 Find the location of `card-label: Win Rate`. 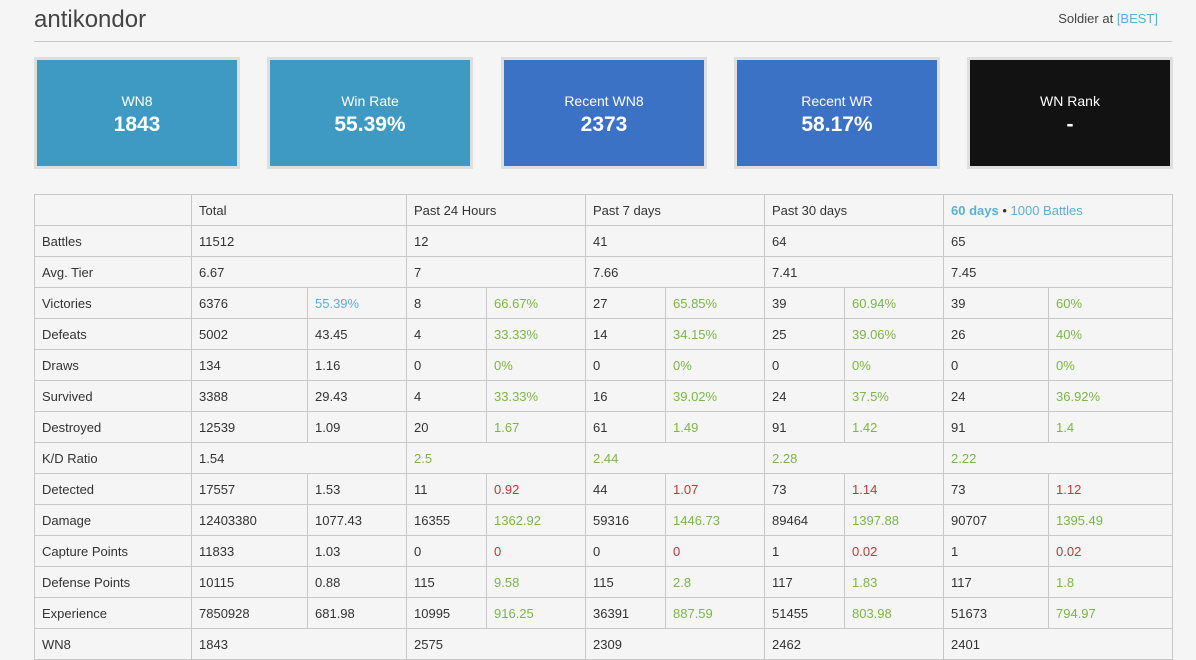

card-label: Win Rate is located at coordinates (370, 101).